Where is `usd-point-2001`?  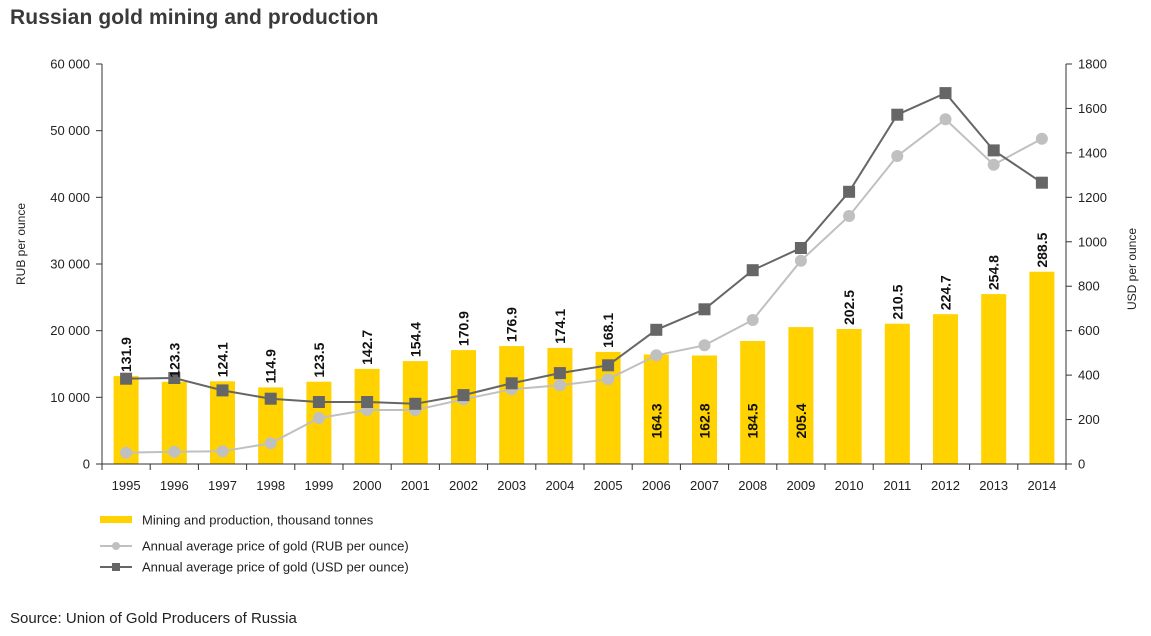 usd-point-2001 is located at coordinates (415, 403).